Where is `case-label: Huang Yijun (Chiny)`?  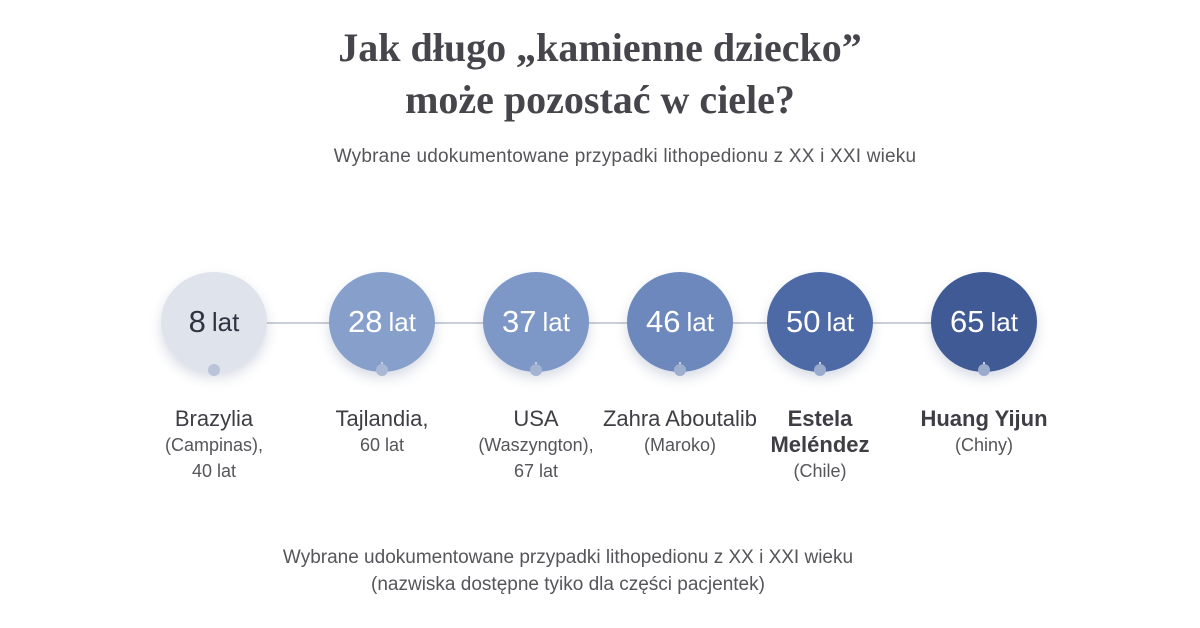
case-label: Huang Yijun (Chiny) is located at coordinates (984, 432).